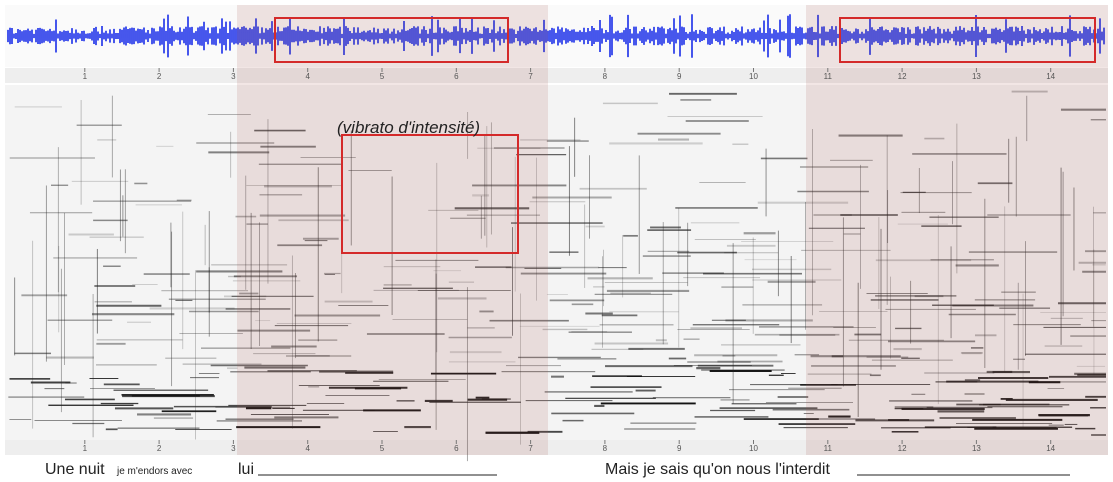 This screenshot has height=482, width=1113. I want to click on lyric: lui, so click(246, 469).